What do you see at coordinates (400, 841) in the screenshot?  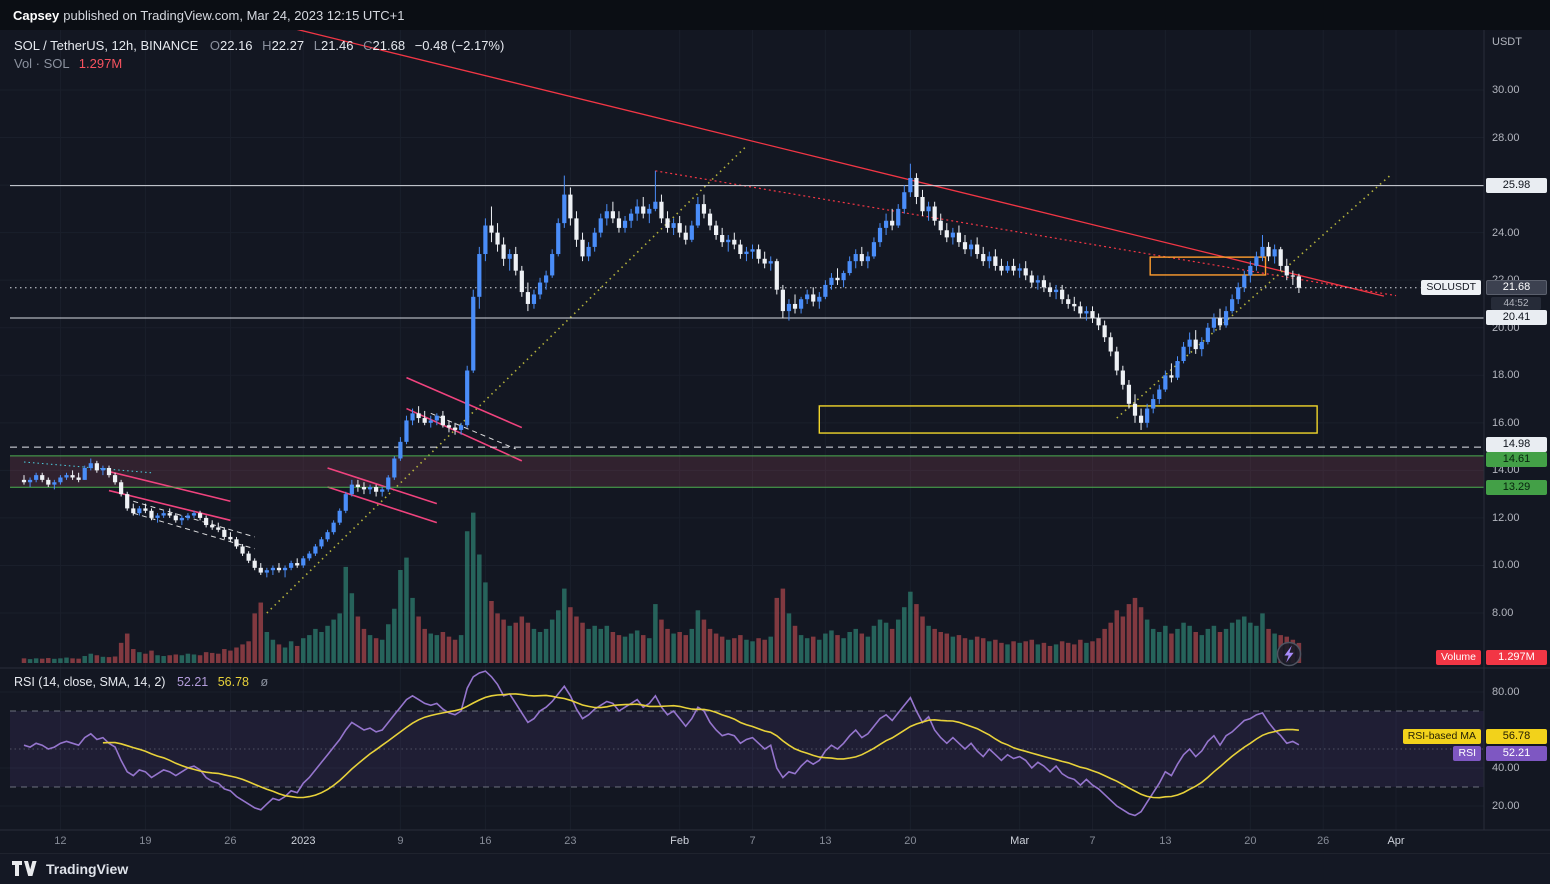 I see `time-label: 9` at bounding box center [400, 841].